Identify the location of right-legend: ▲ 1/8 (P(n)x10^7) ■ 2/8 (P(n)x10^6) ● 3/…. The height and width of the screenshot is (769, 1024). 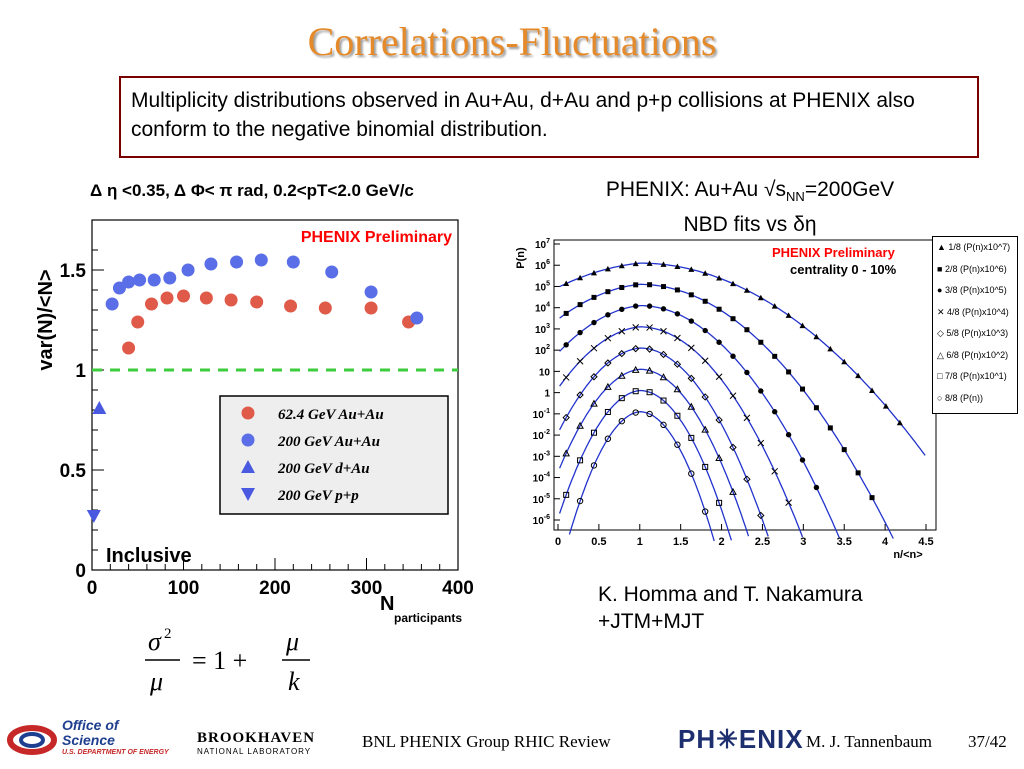
(975, 325).